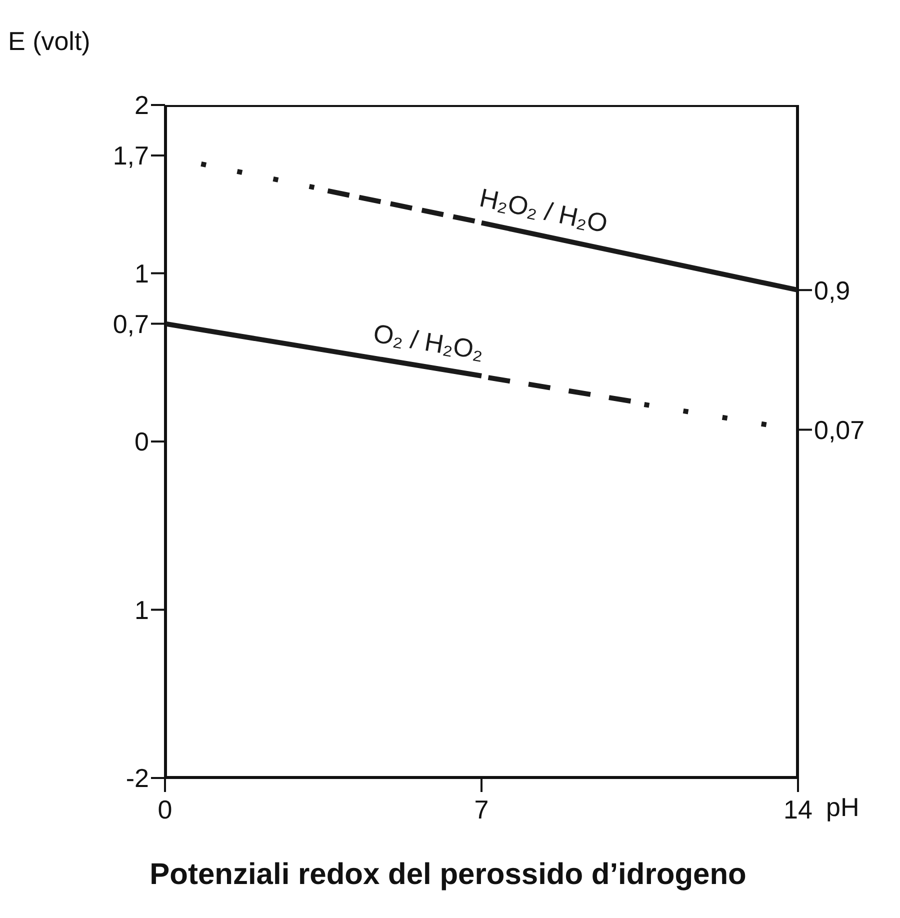 The image size is (900, 918). I want to click on y-tick-label: 0,7, so click(130, 323).